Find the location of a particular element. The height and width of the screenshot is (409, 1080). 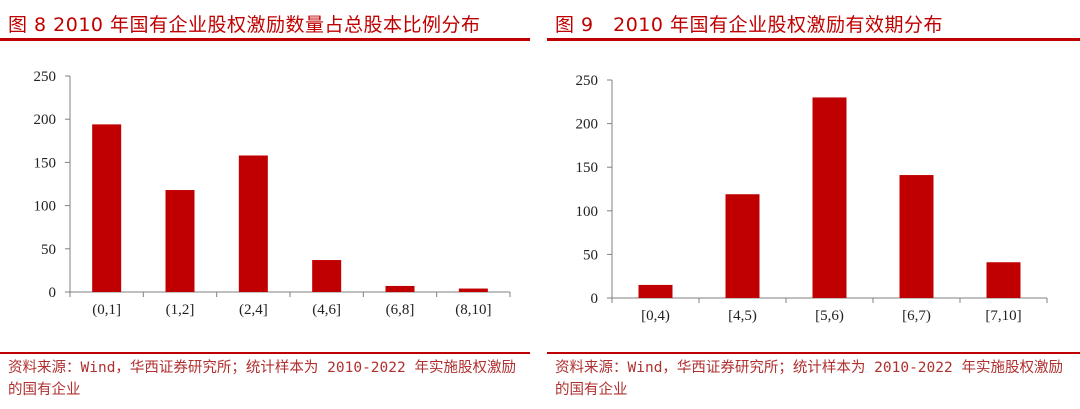

x-tick-label: [4,5) is located at coordinates (742, 316).